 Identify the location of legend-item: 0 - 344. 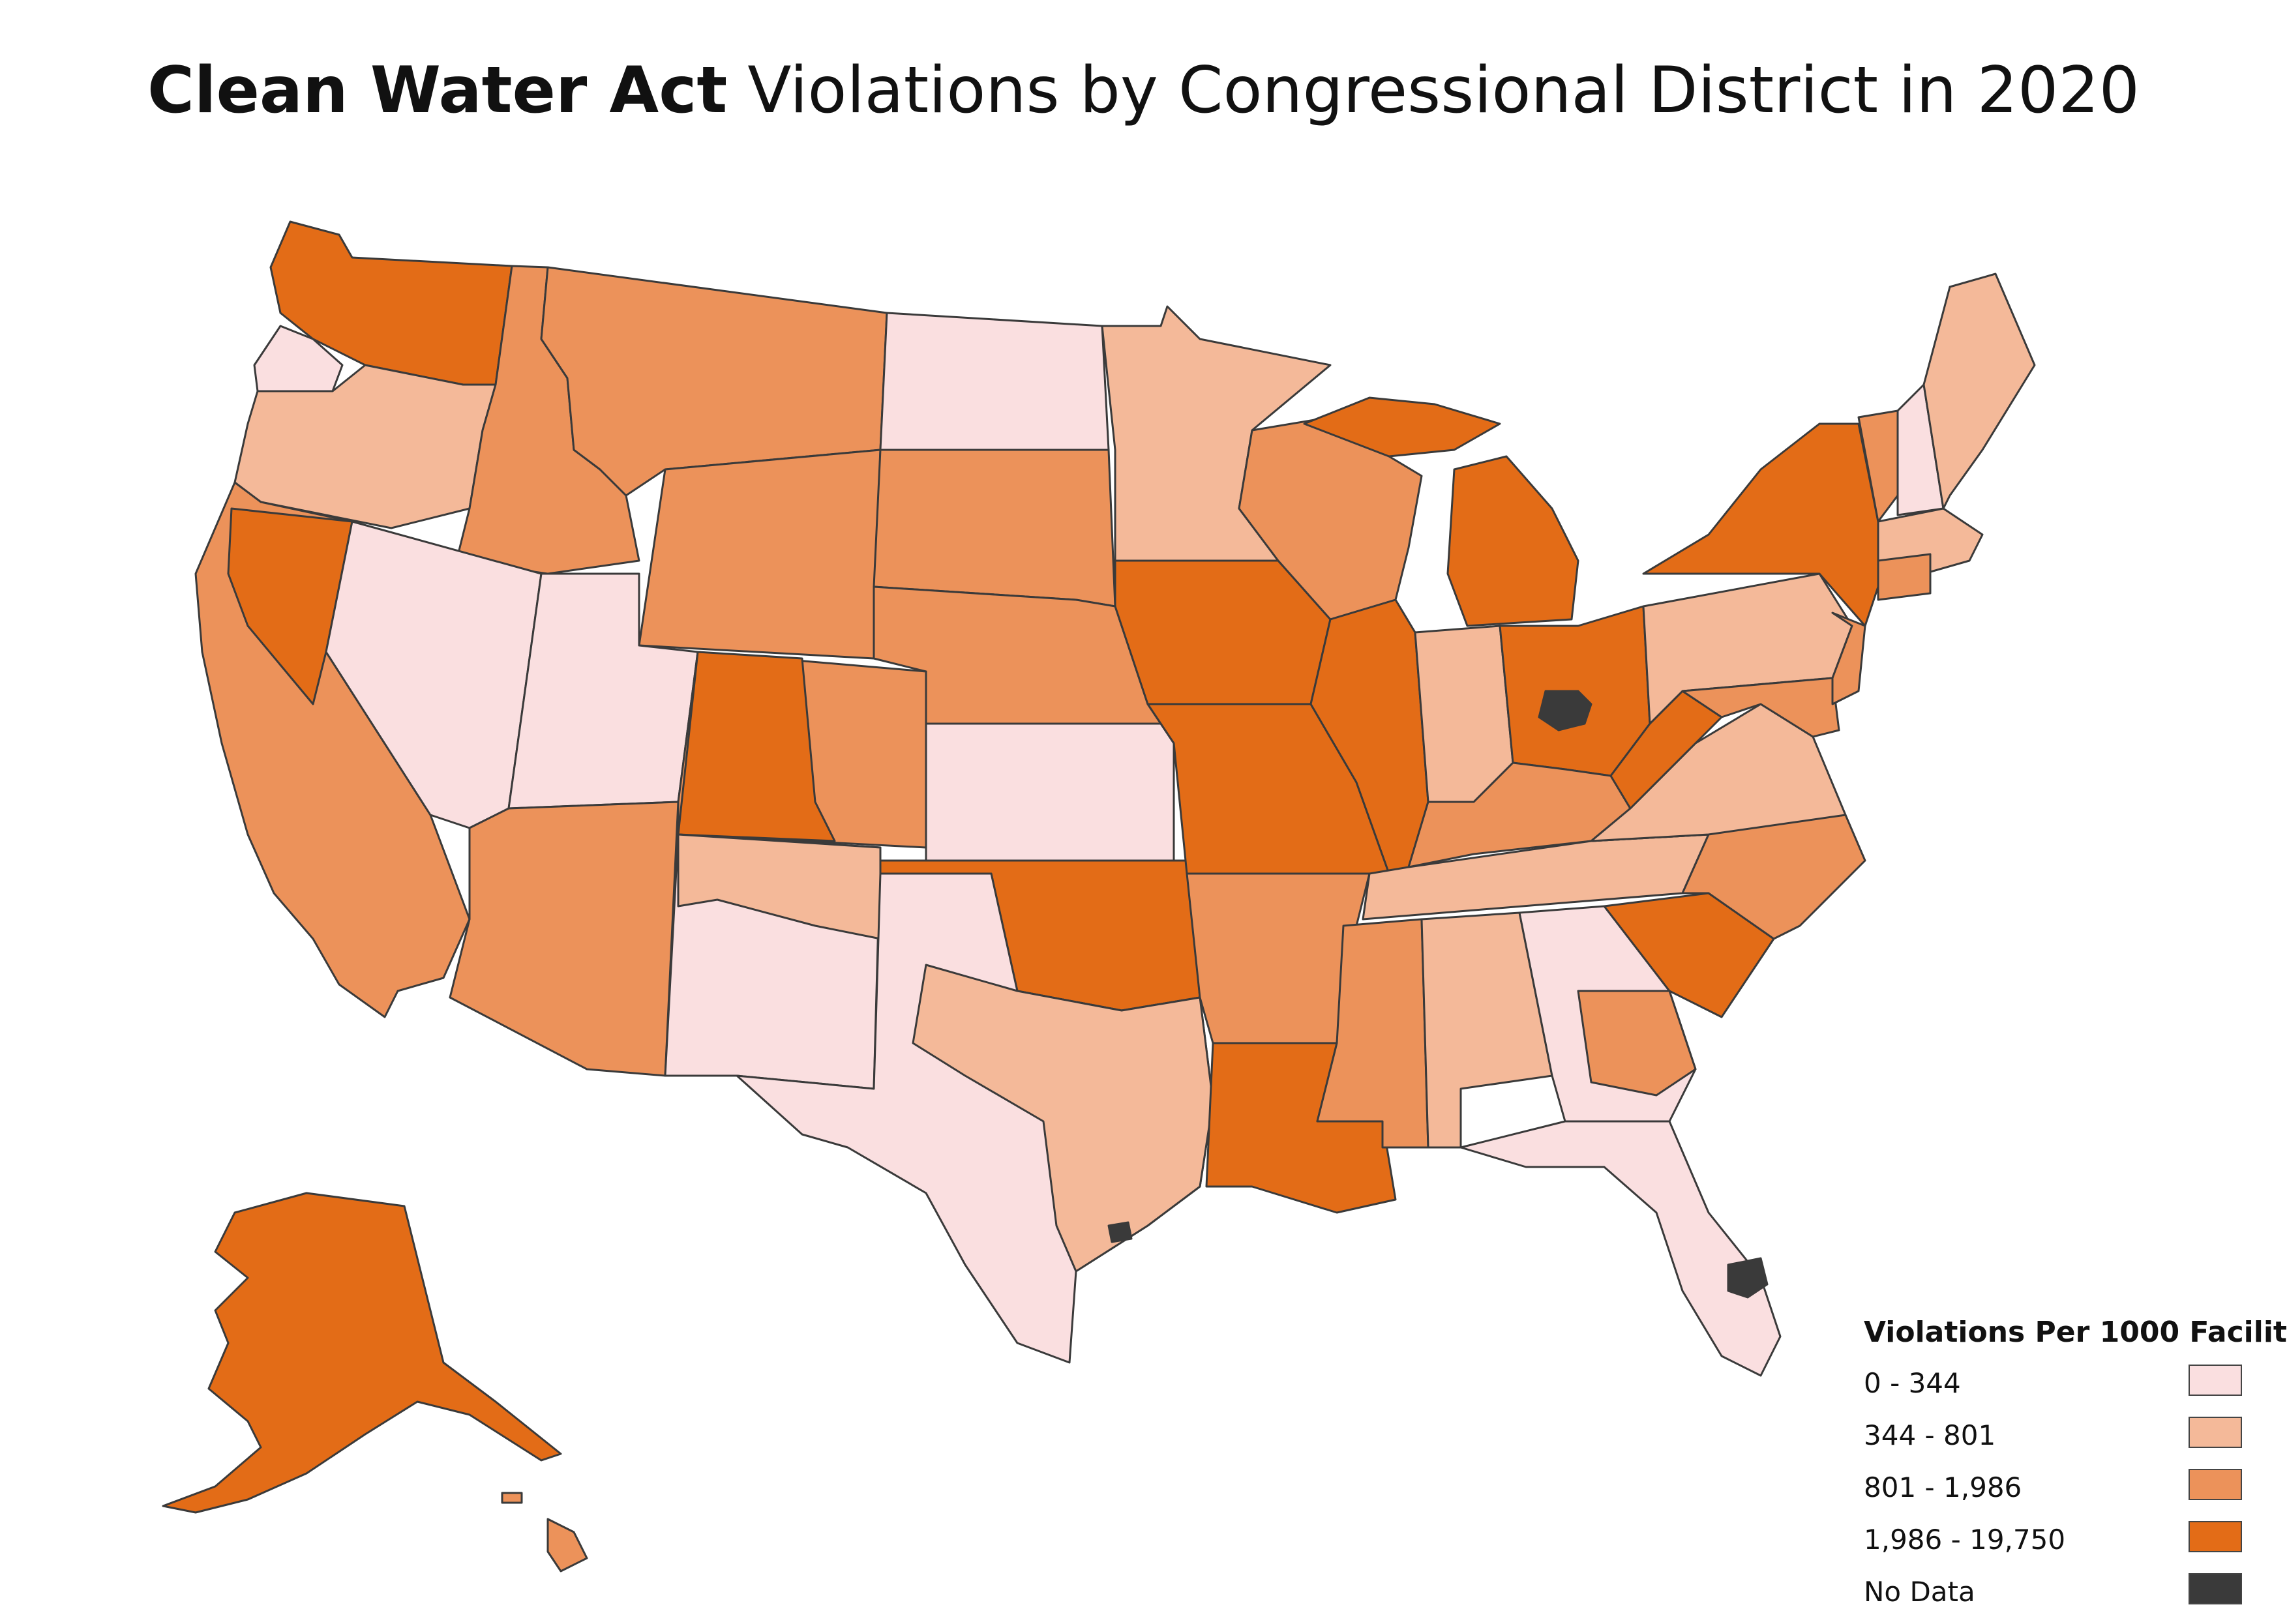
(2053, 1389).